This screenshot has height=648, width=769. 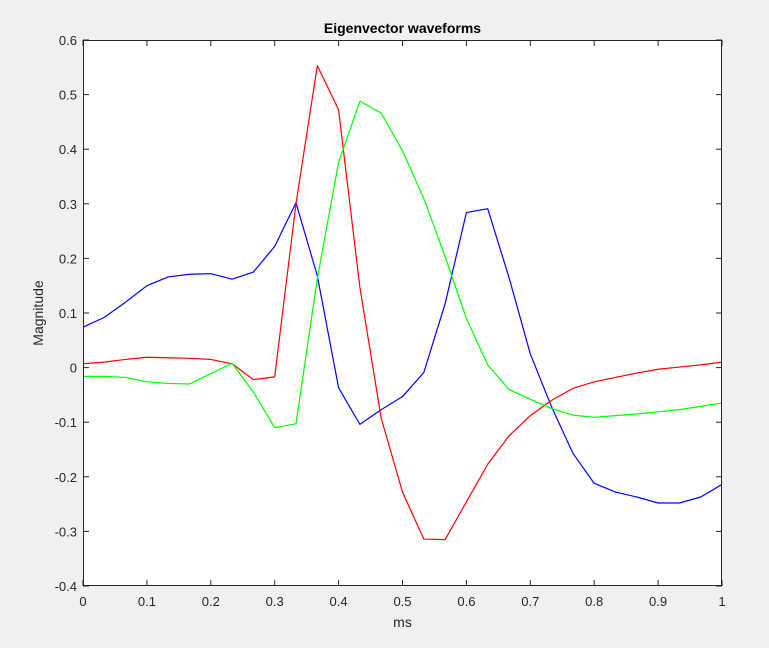 What do you see at coordinates (658, 601) in the screenshot?
I see `x-tick-label: 0.9` at bounding box center [658, 601].